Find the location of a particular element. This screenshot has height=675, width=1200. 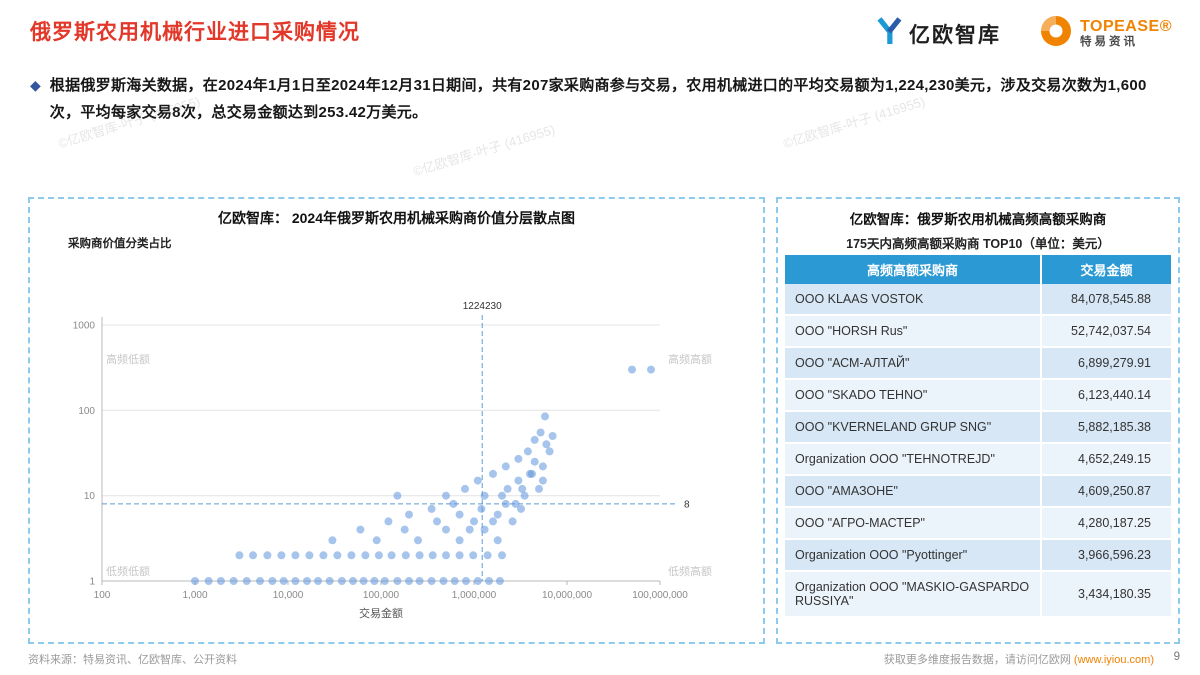

footer-cta-text: 获取更多维度报告数据，请访问亿欧网 is located at coordinates (978, 660).